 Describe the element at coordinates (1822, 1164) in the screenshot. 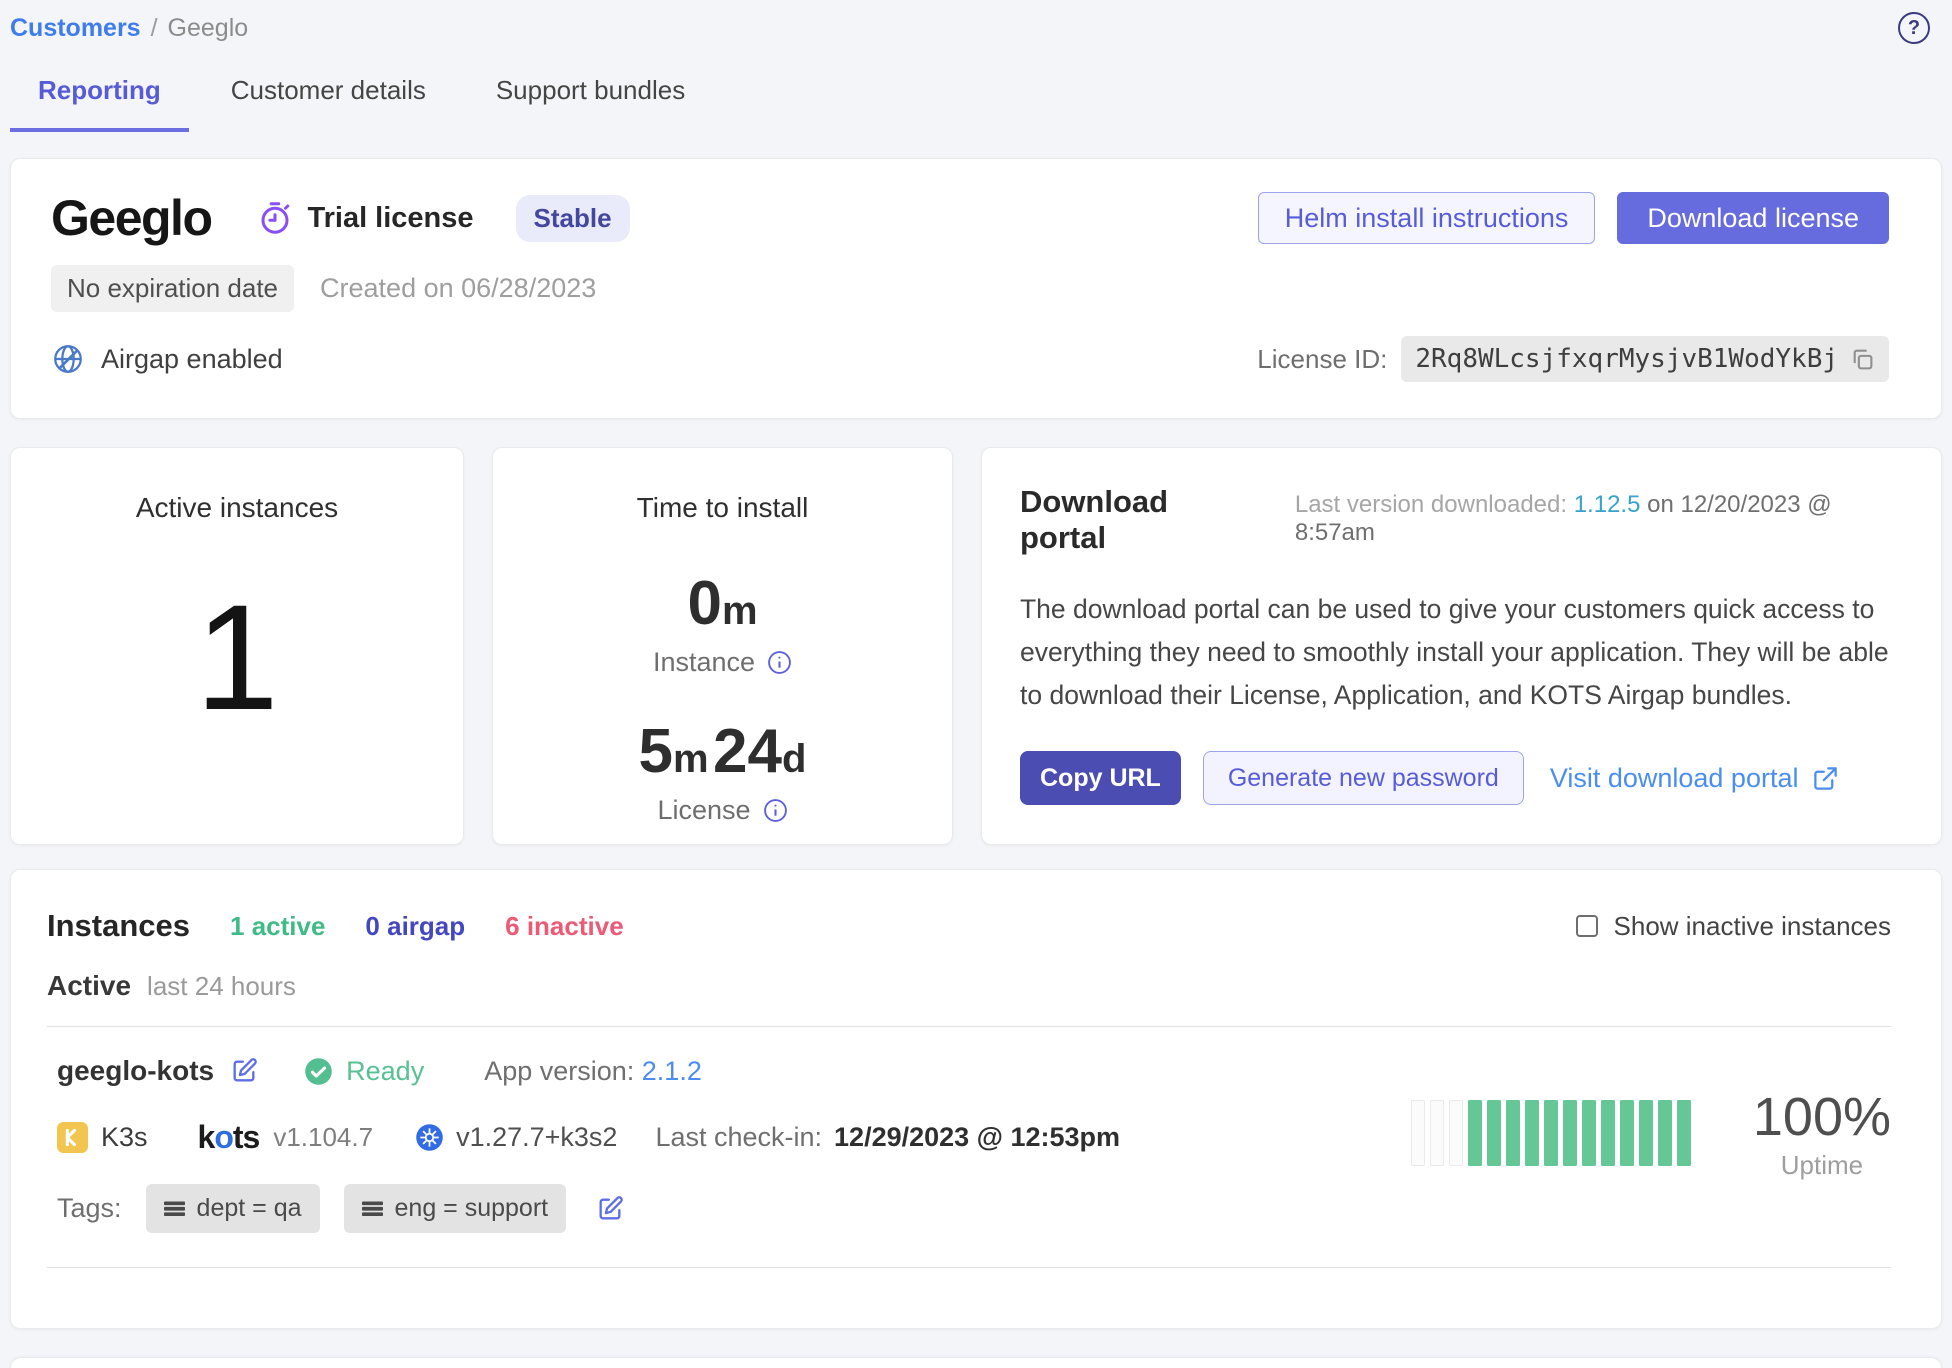

I see `uptime-label: Uptime` at that location.